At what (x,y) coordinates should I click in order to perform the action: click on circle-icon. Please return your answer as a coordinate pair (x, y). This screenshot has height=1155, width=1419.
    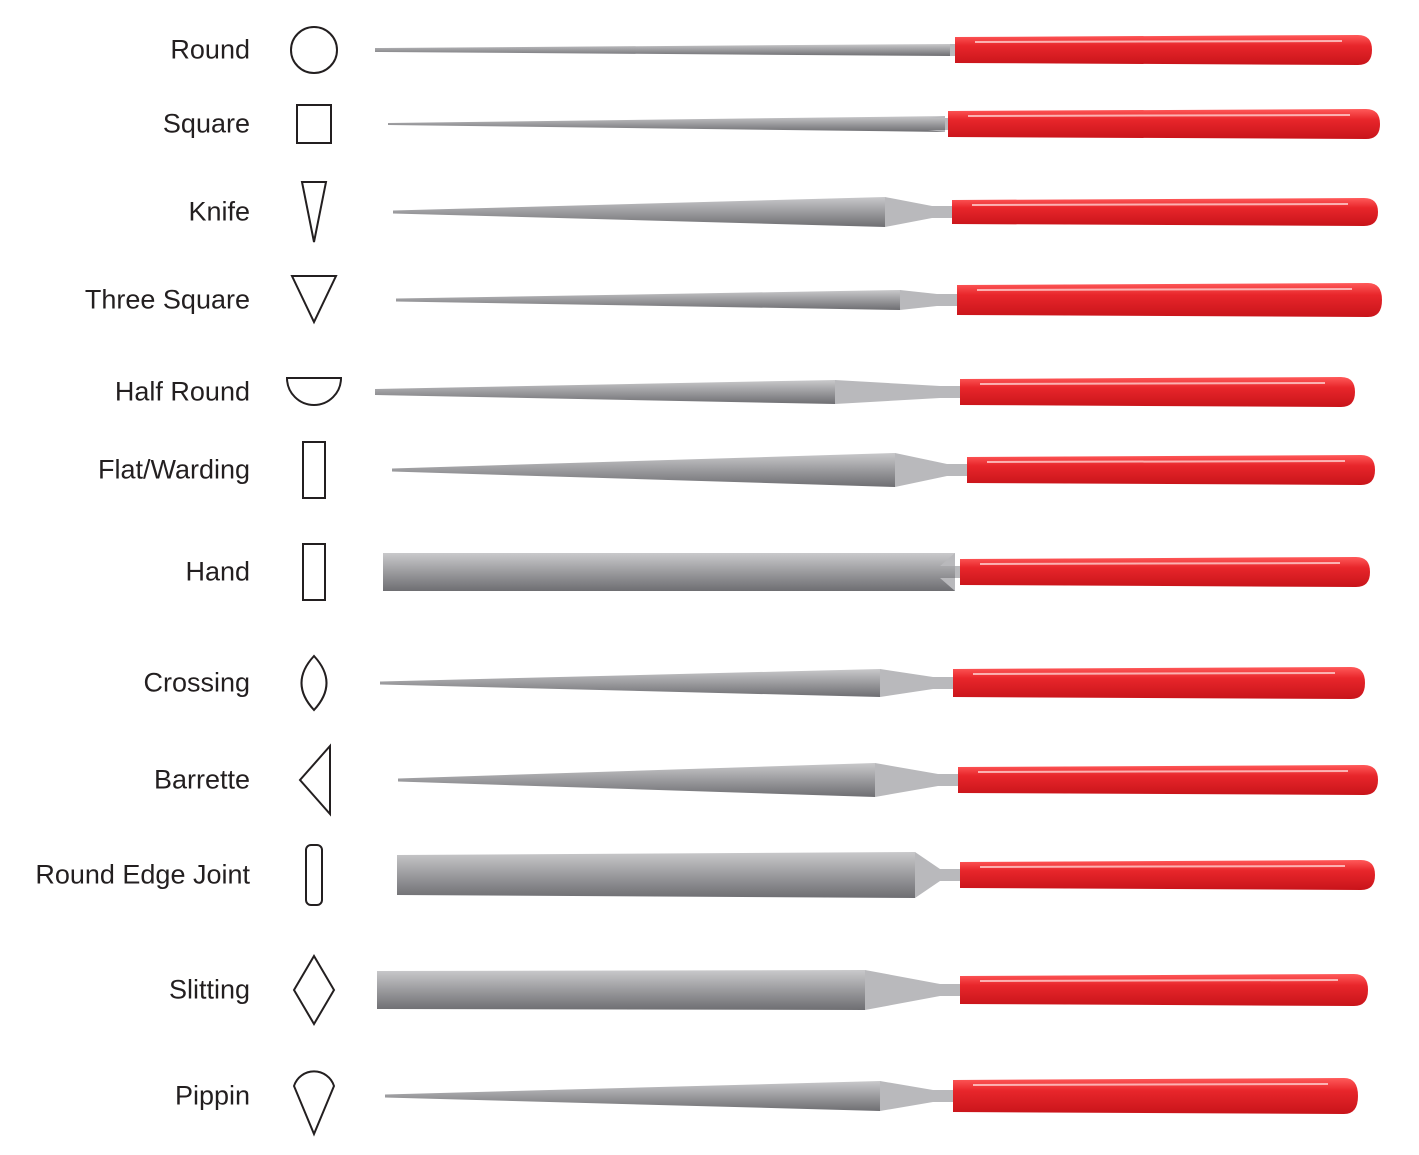
    Looking at the image, I should click on (314, 50).